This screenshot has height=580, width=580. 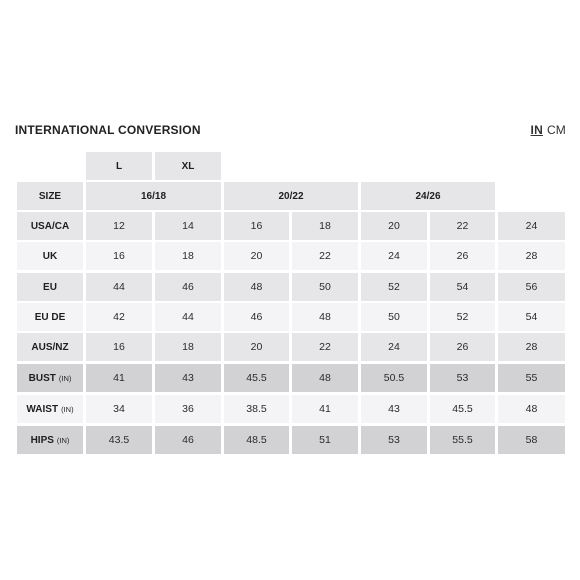 I want to click on size-row-label: SIZE, so click(x=50, y=196).